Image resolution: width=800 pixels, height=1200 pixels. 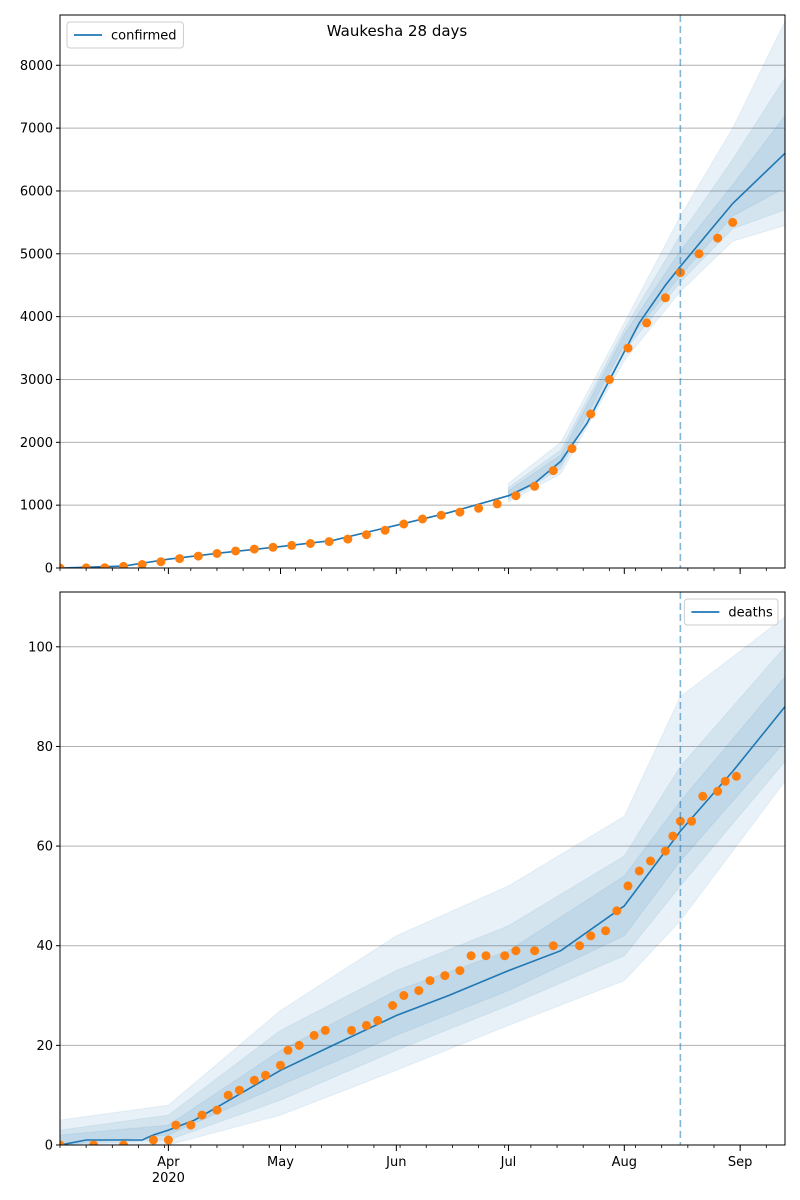 I want to click on y-tick-label: 4000, so click(x=36, y=317).